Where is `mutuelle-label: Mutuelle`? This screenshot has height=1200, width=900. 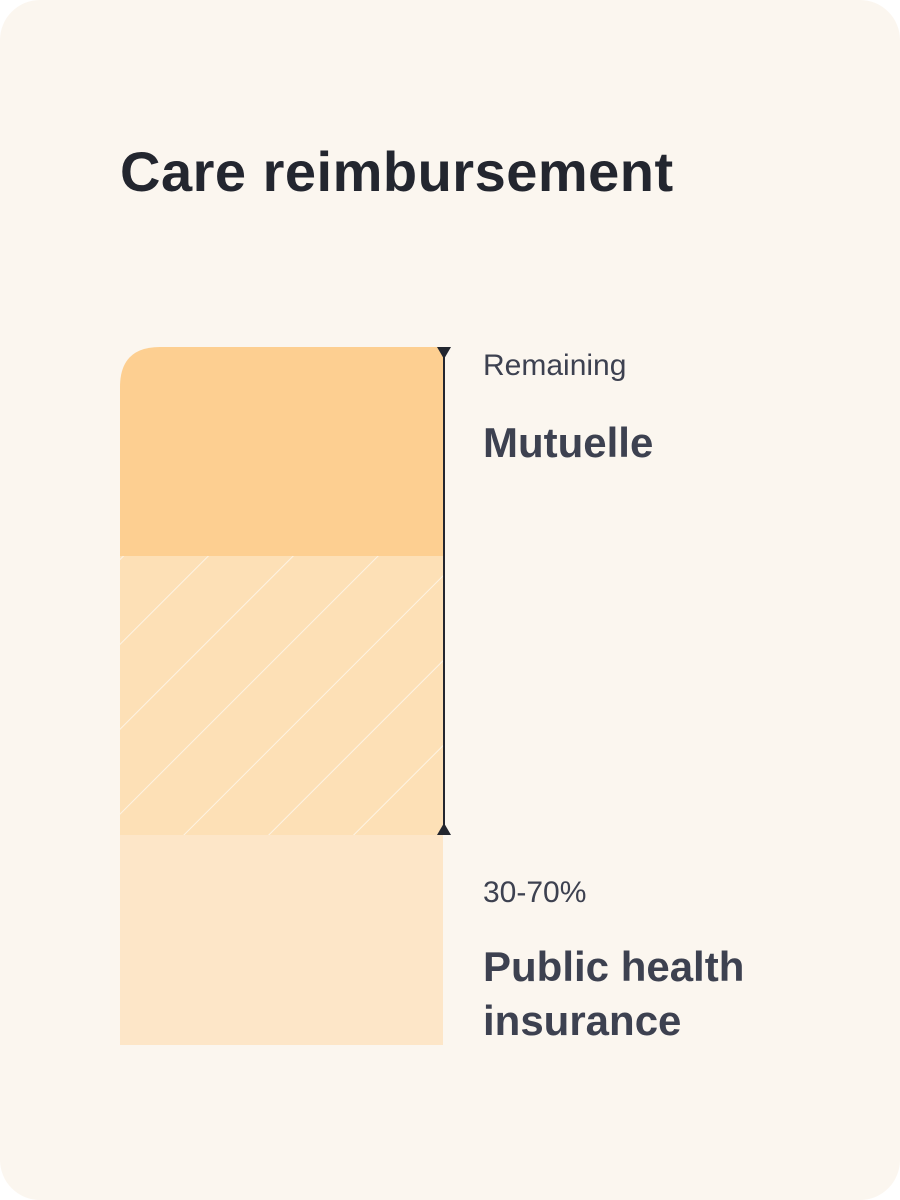
mutuelle-label: Mutuelle is located at coordinates (568, 442).